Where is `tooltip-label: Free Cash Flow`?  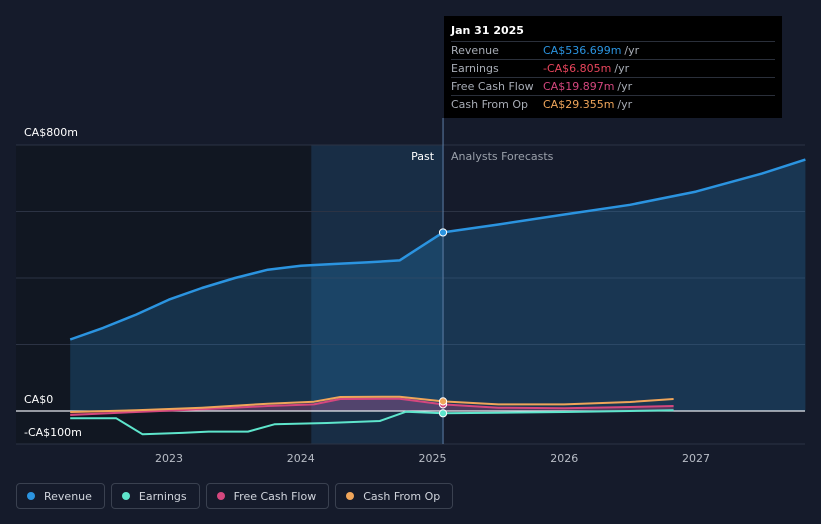
tooltip-label: Free Cash Flow is located at coordinates (492, 86).